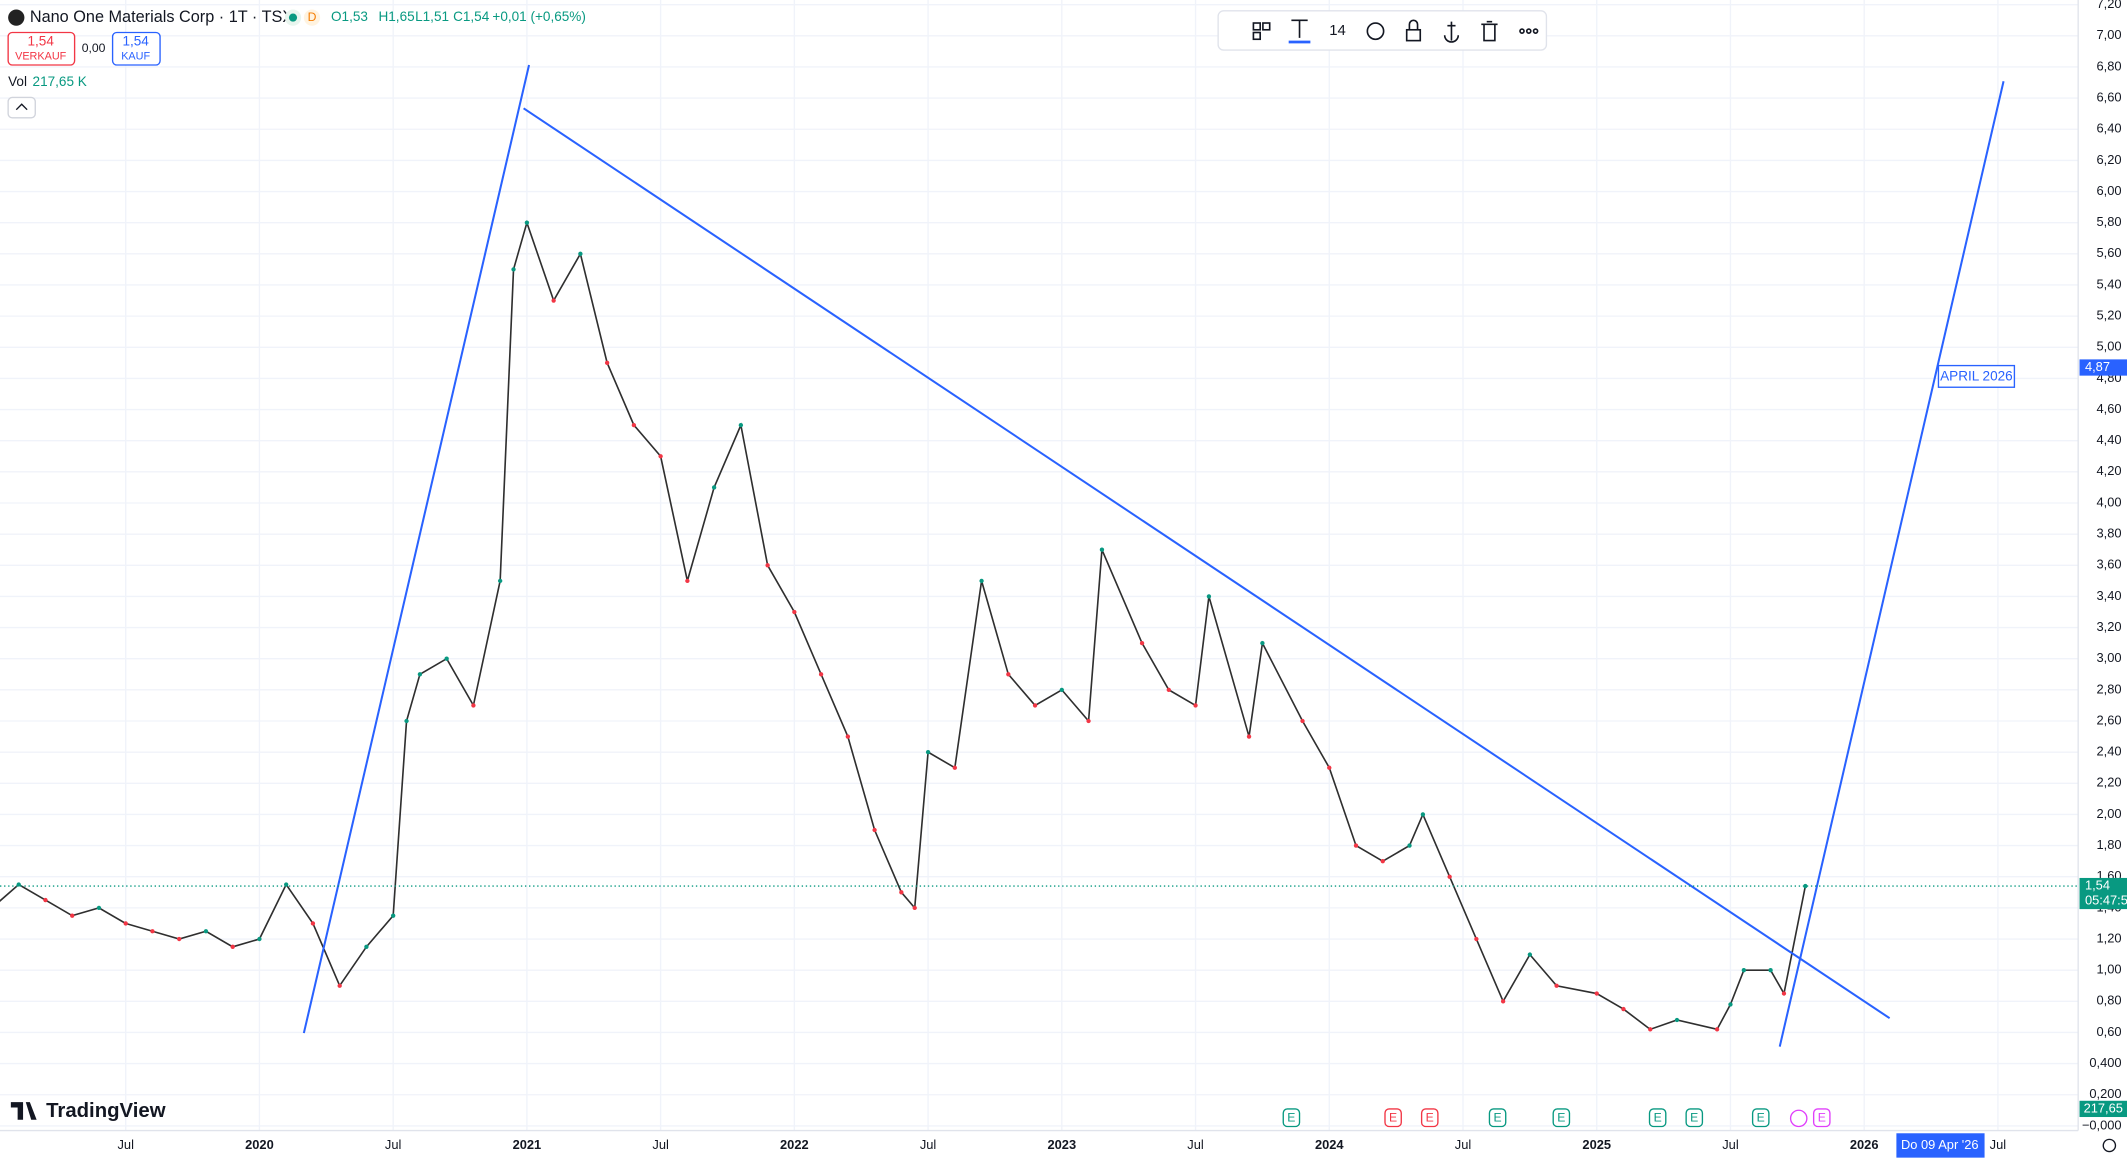 Image resolution: width=2127 pixels, height=1159 pixels. Describe the element at coordinates (21, 107) in the screenshot. I see `collapse-button` at that location.